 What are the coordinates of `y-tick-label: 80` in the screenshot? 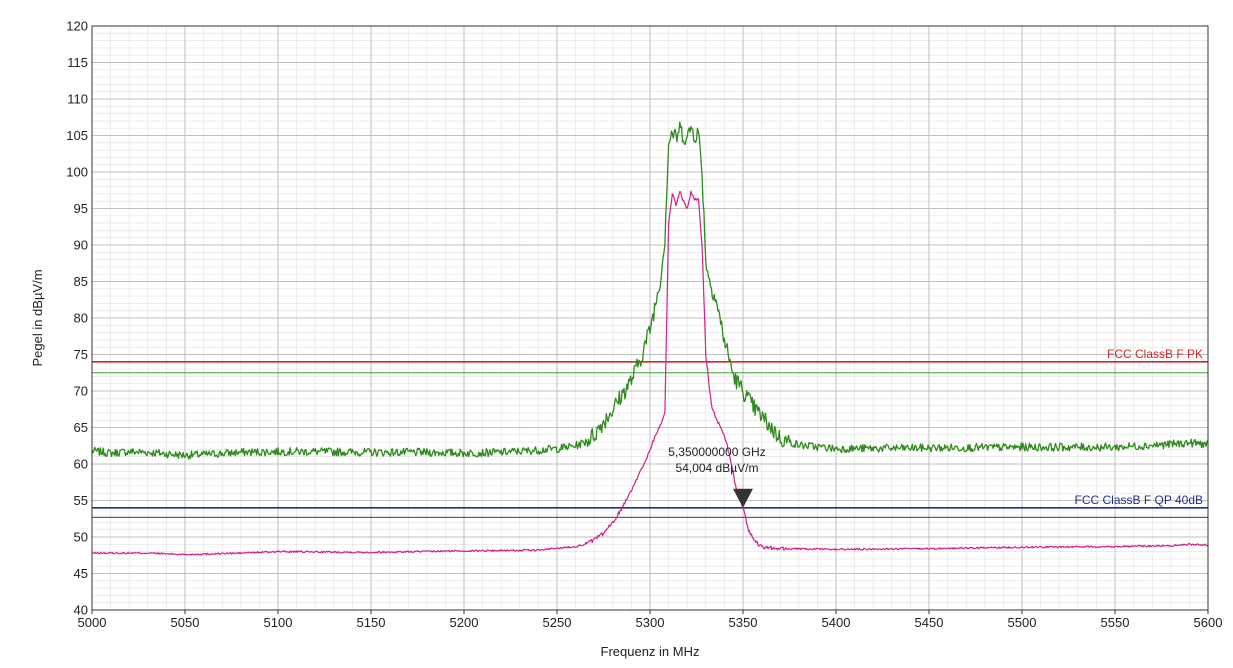 It's located at (81, 318).